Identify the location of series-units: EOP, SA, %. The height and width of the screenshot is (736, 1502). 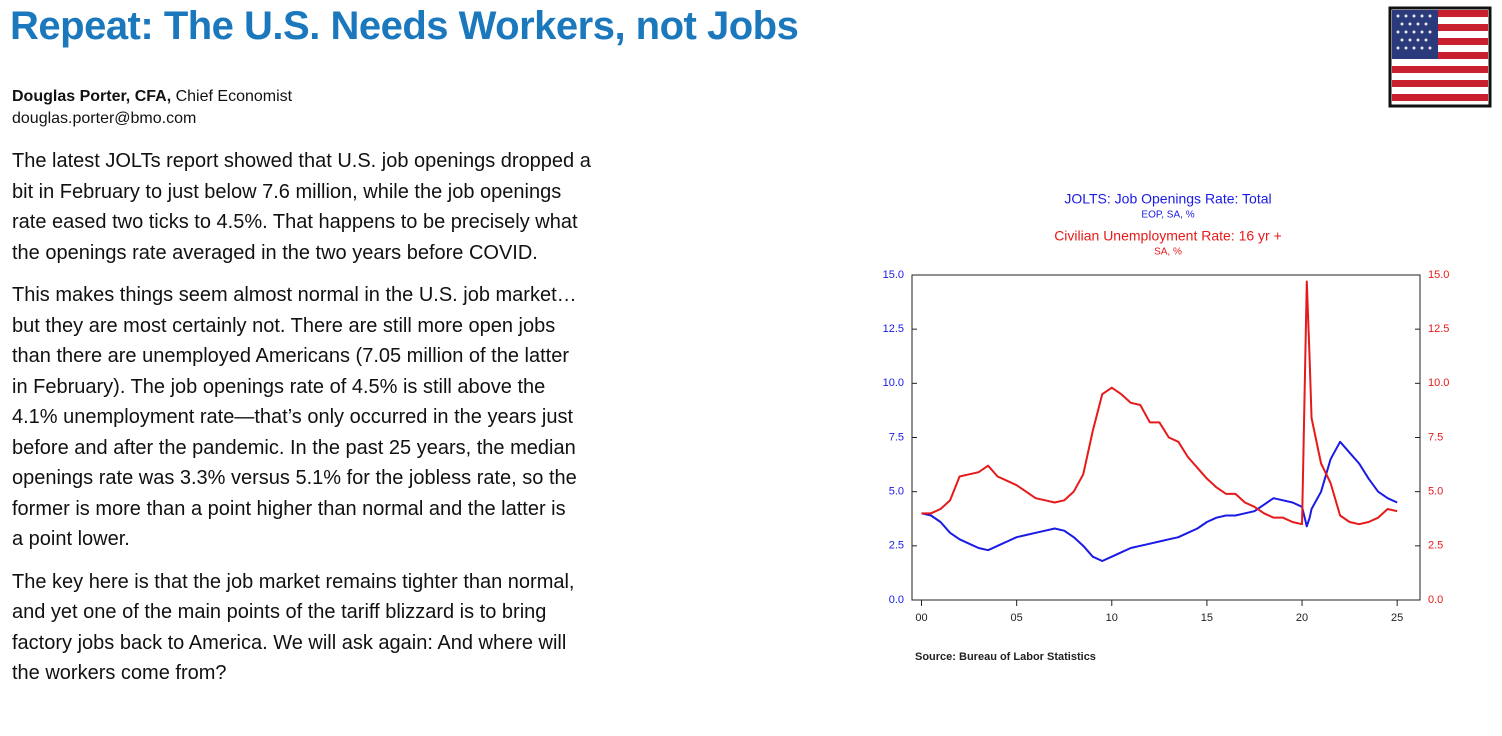
(1167, 215).